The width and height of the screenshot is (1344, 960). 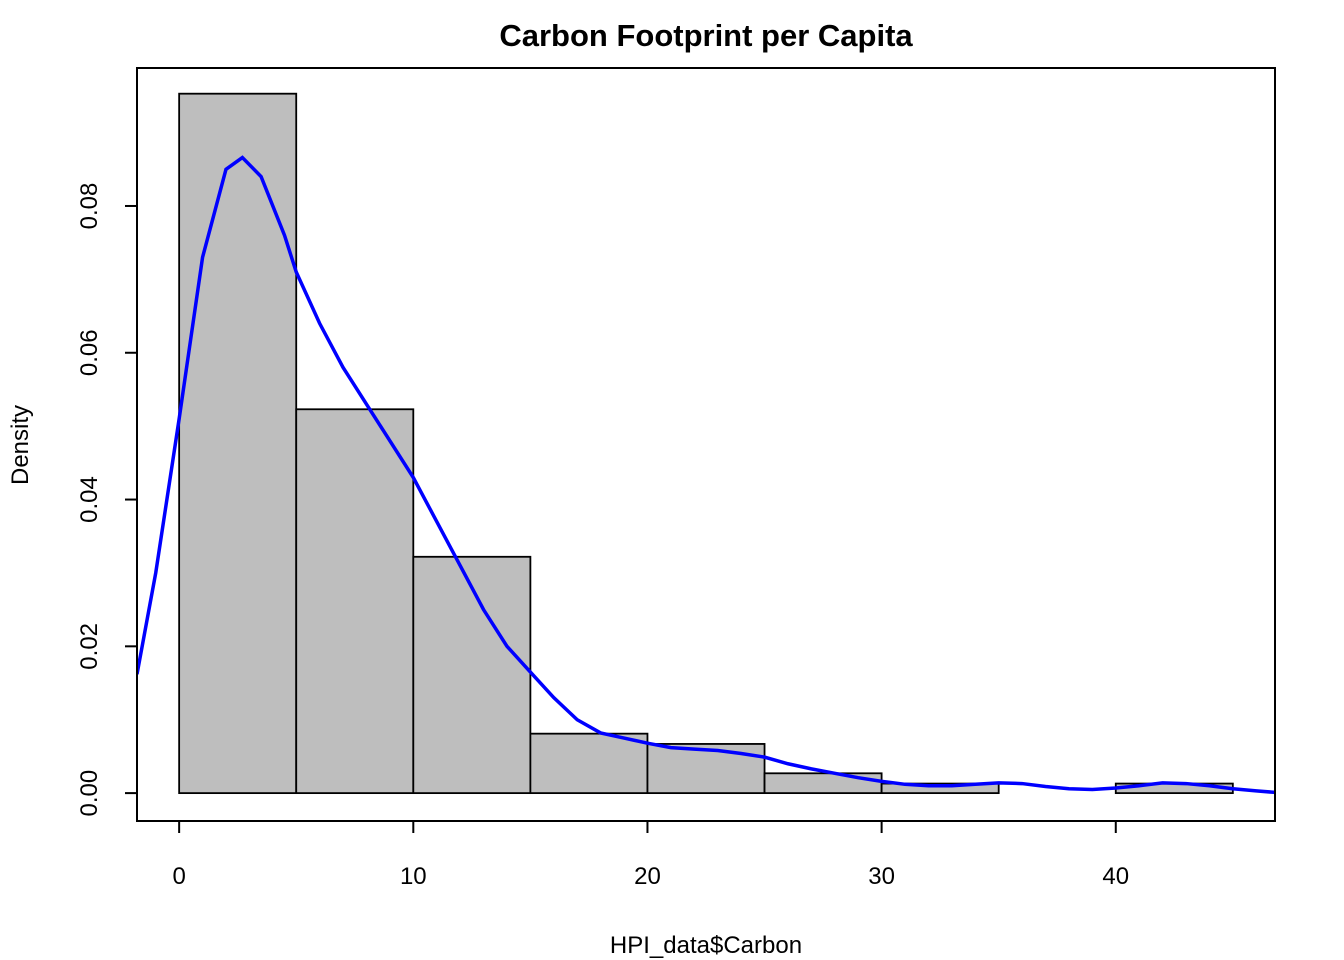 I want to click on x-tick-label: 0, so click(x=178, y=876).